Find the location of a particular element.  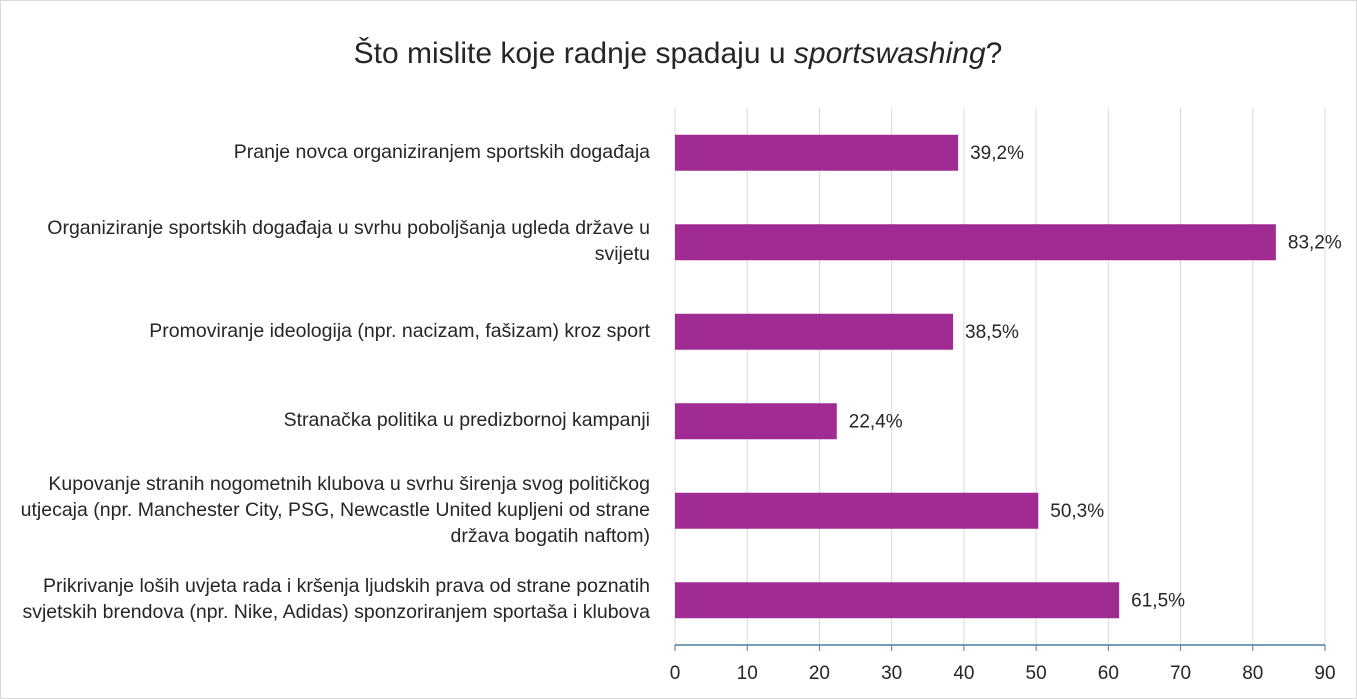

value-label: 50,3% is located at coordinates (1077, 511).